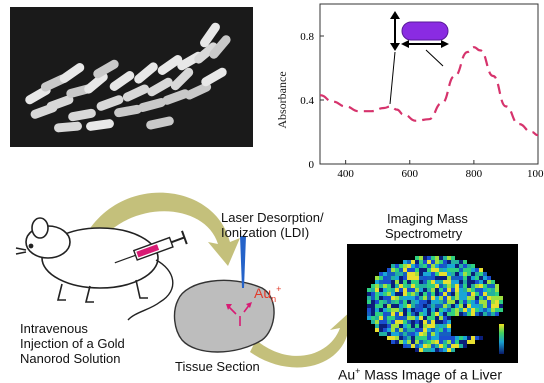 This screenshot has width=544, height=383. Describe the element at coordinates (501, 339) in the screenshot. I see `mass-image-colorbar` at that location.